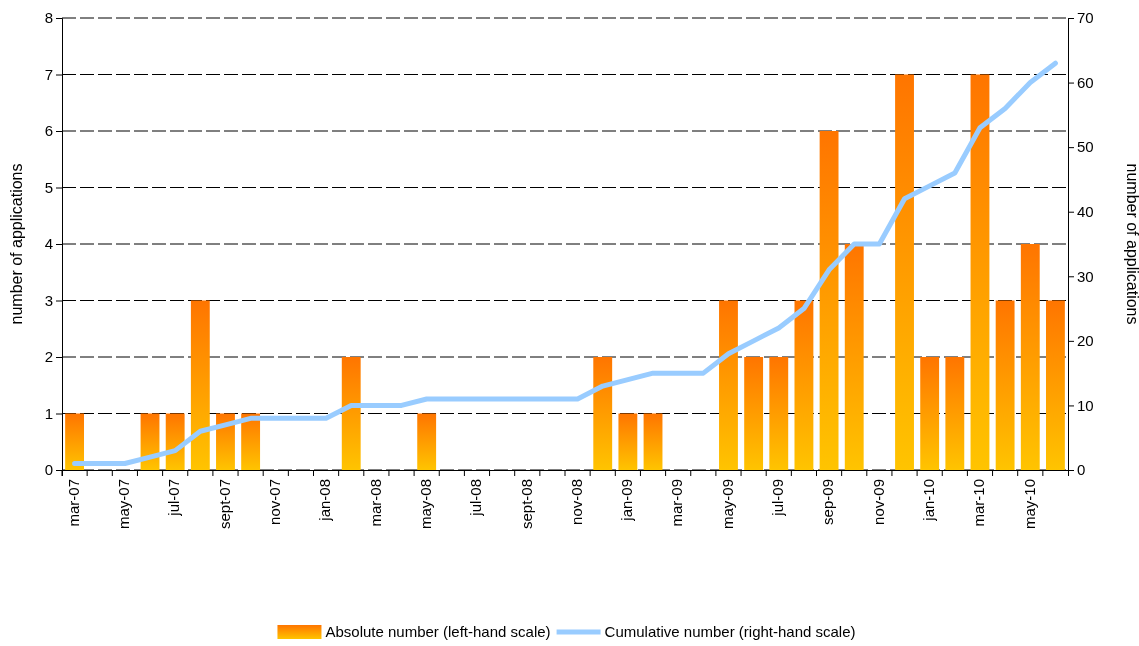 The width and height of the screenshot is (1139, 646). What do you see at coordinates (1085, 82) in the screenshot?
I see `y2-tick-label: 60` at bounding box center [1085, 82].